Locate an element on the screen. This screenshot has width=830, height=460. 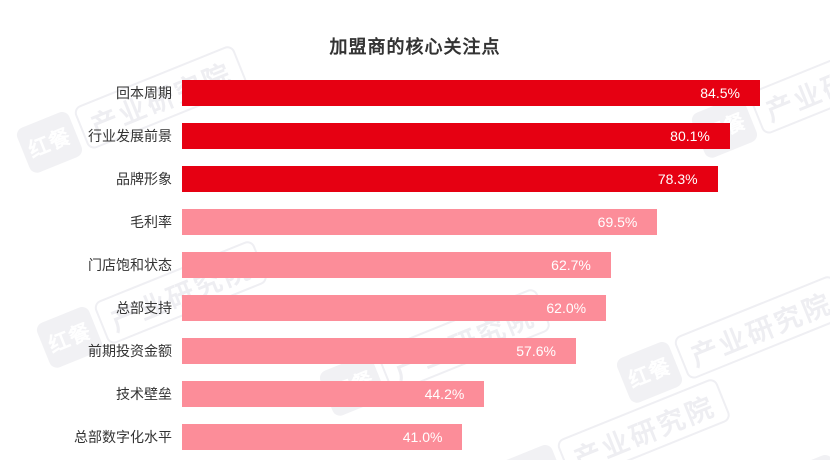
value-label: 62.7% is located at coordinates (571, 264).